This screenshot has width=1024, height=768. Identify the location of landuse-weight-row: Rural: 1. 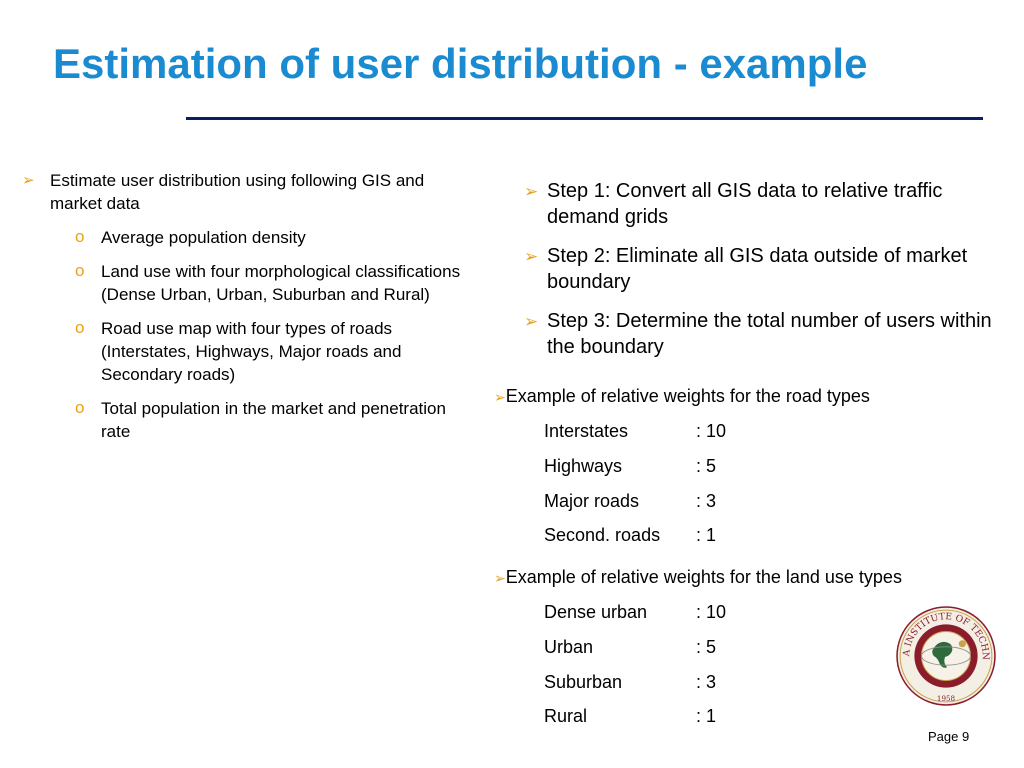
(630, 716).